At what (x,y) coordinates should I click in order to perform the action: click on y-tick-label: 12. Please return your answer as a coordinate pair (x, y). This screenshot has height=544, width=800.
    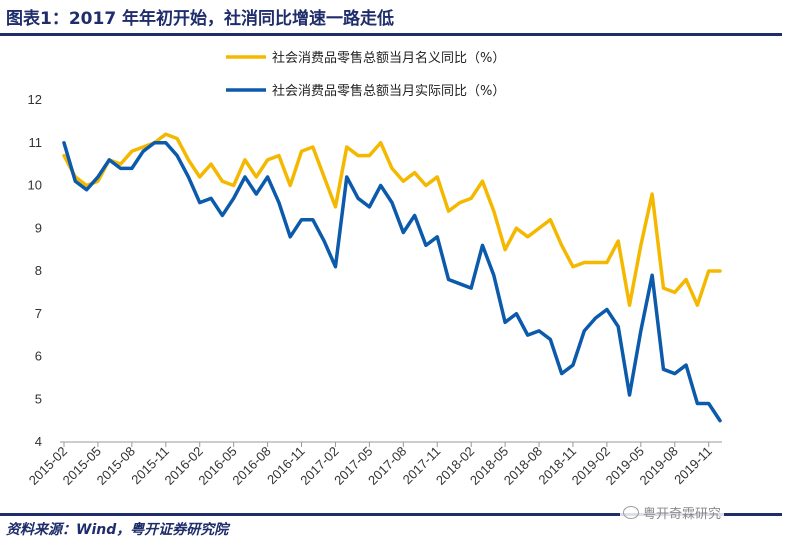
    Looking at the image, I should click on (35, 99).